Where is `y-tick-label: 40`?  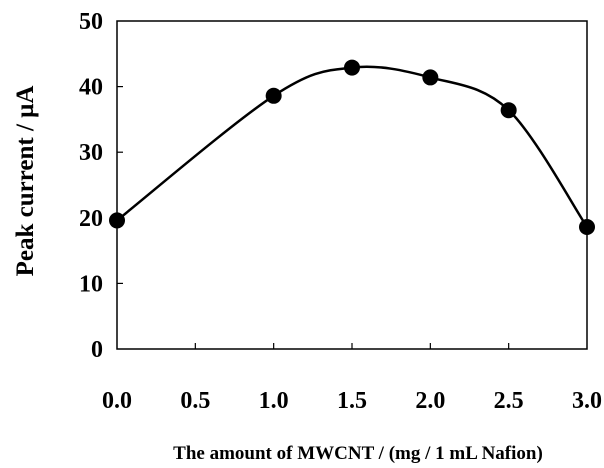
y-tick-label: 40 is located at coordinates (91, 88).